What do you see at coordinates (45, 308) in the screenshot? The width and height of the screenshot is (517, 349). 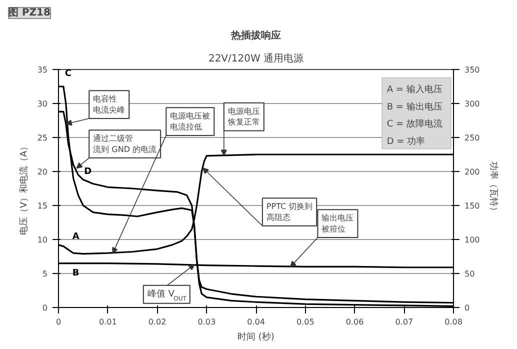 I see `y-tick-label: 0` at bounding box center [45, 308].